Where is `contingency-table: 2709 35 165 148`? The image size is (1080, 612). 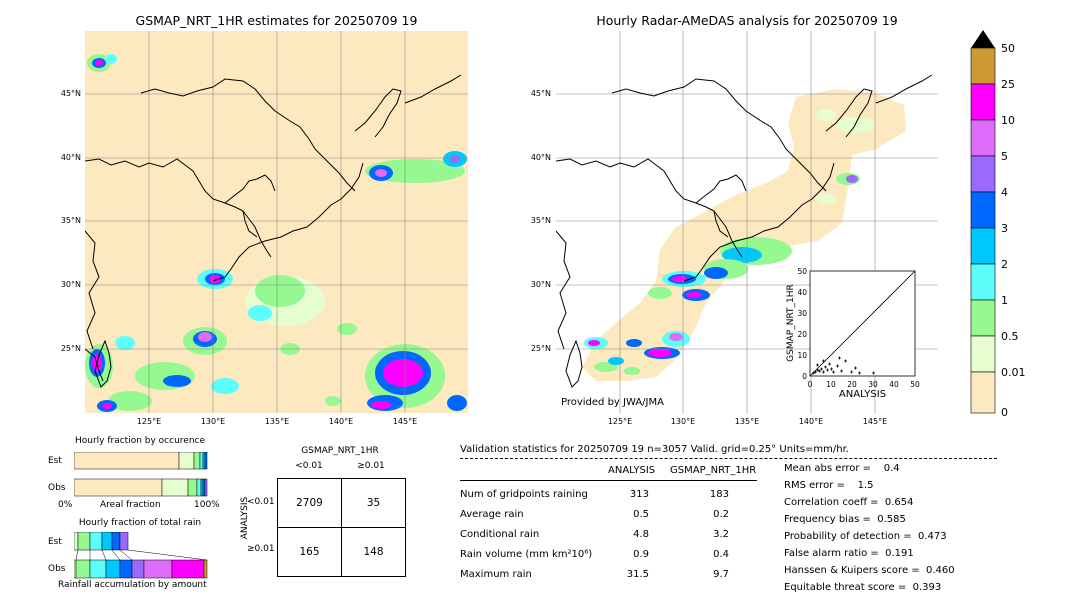 contingency-table: 2709 35 165 148 is located at coordinates (341, 527).